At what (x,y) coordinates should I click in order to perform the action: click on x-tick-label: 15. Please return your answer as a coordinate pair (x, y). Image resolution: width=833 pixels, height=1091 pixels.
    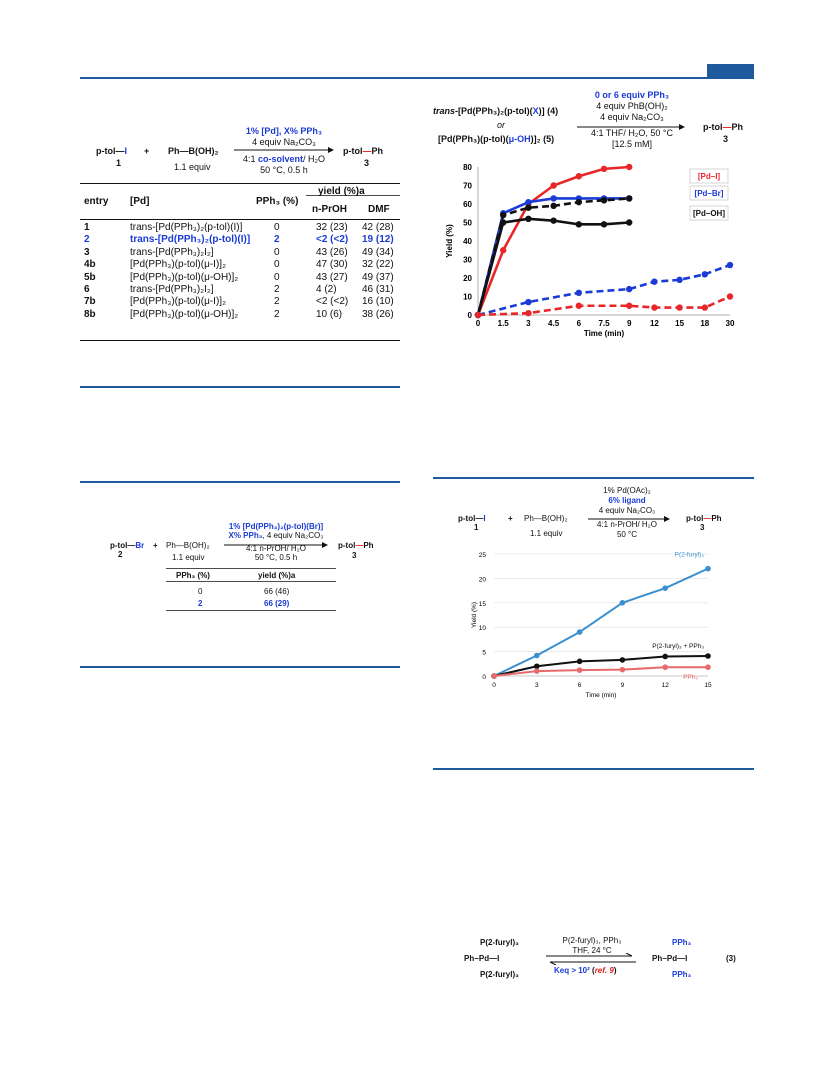
    Looking at the image, I should click on (679, 323).